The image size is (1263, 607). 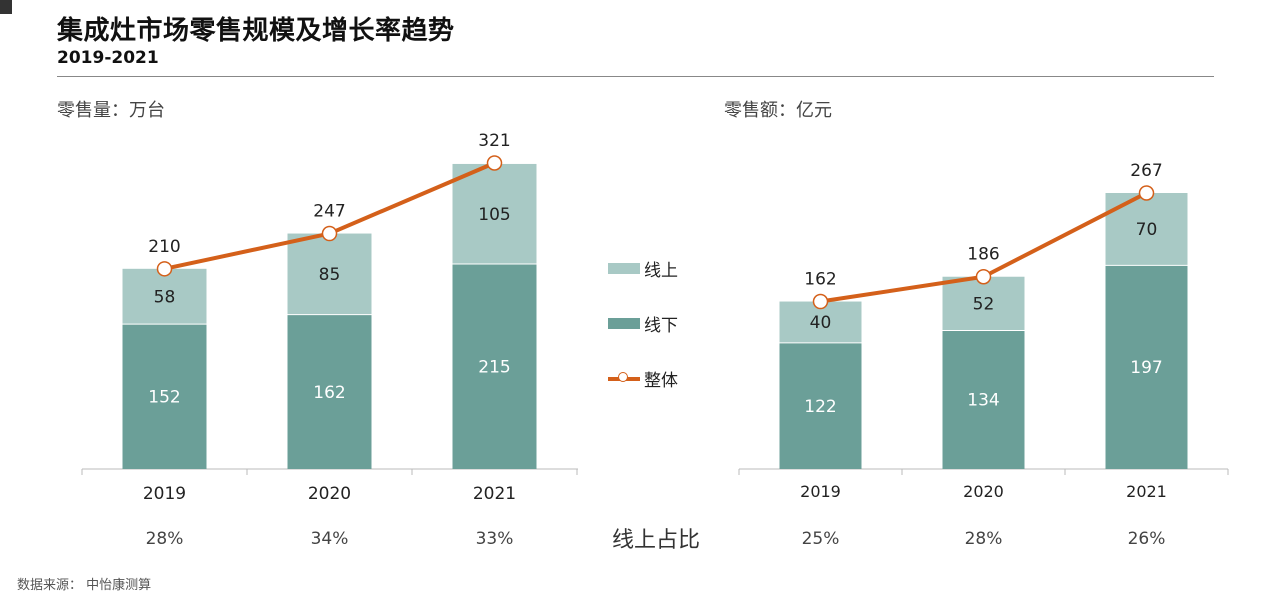 I want to click on source-note: 数据来源： 中怡康测算, so click(x=84, y=585).